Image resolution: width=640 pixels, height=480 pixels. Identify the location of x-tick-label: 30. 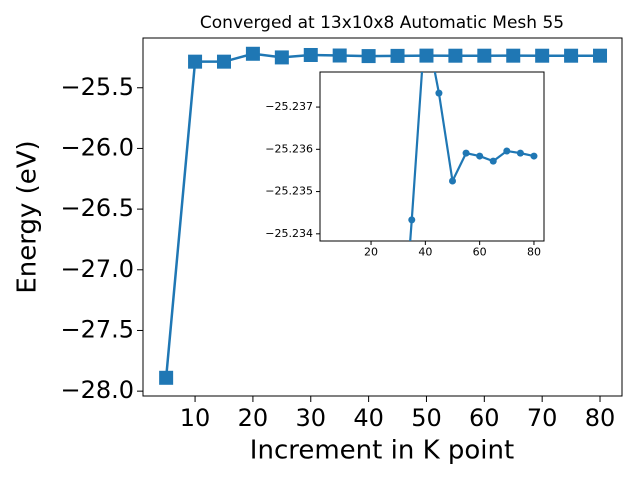
(310, 418).